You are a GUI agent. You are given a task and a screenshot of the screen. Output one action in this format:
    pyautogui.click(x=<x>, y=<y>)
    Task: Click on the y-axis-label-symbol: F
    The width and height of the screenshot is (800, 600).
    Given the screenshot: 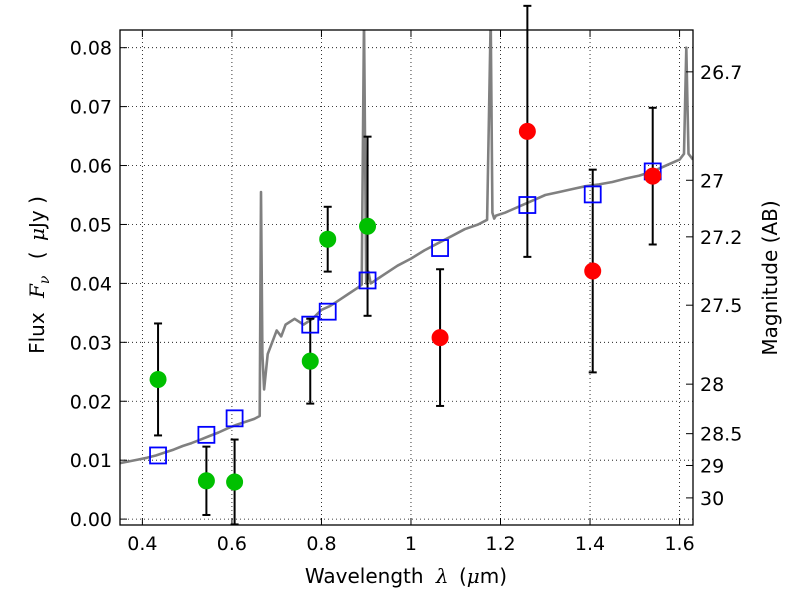 What is the action you would take?
    pyautogui.click(x=37, y=291)
    